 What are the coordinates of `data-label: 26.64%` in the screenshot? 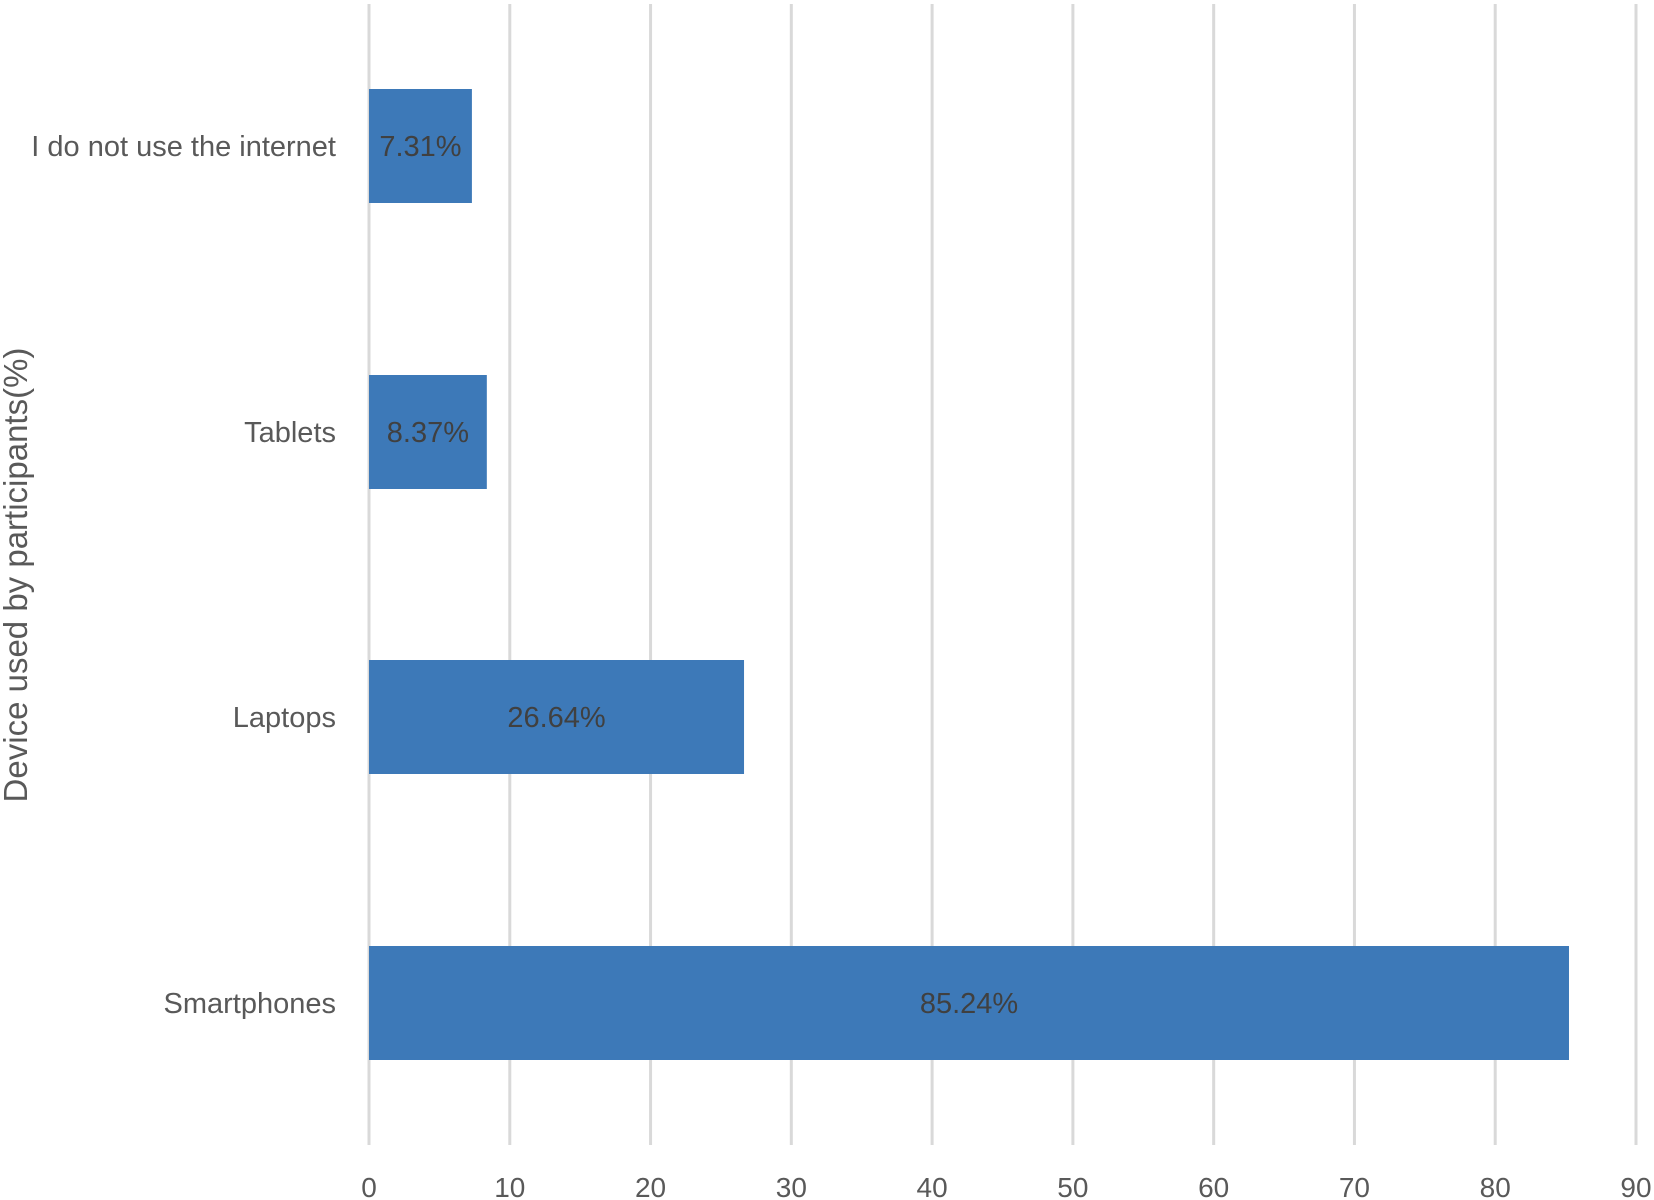 It's located at (556, 718).